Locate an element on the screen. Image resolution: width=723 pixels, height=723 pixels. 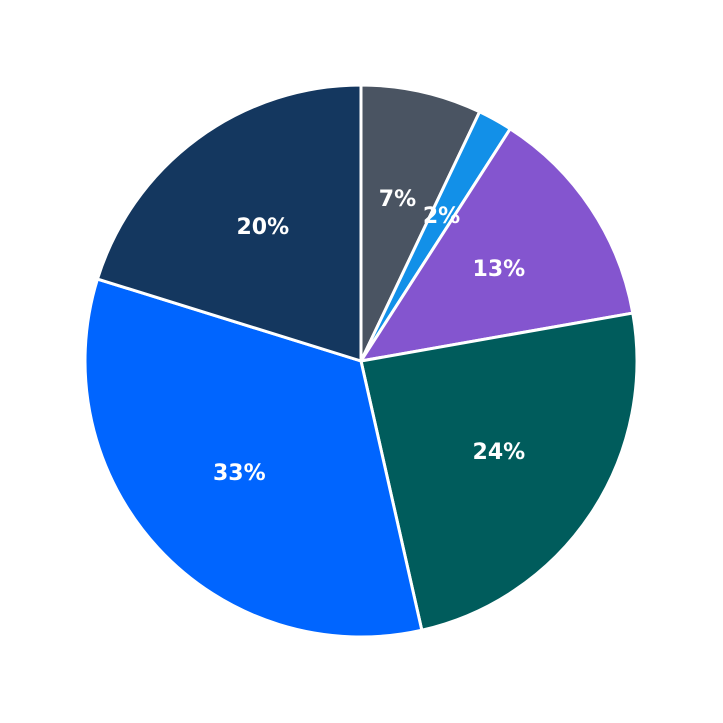
slice-label-1: 2% is located at coordinates (441, 216).